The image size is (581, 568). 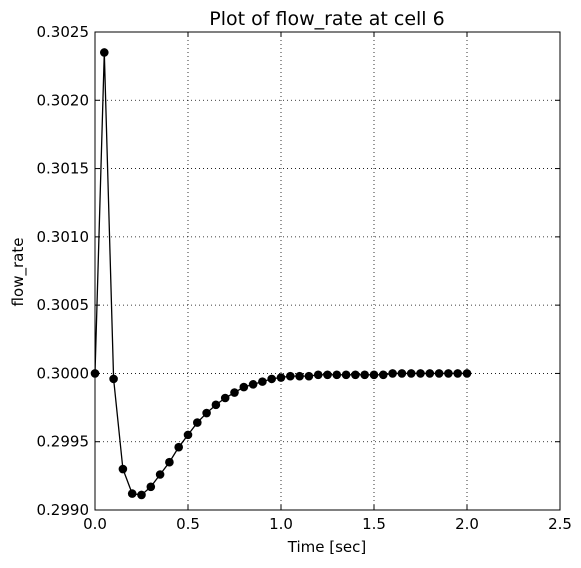 What do you see at coordinates (18, 272) in the screenshot?
I see `y-axis-label: flow_rate` at bounding box center [18, 272].